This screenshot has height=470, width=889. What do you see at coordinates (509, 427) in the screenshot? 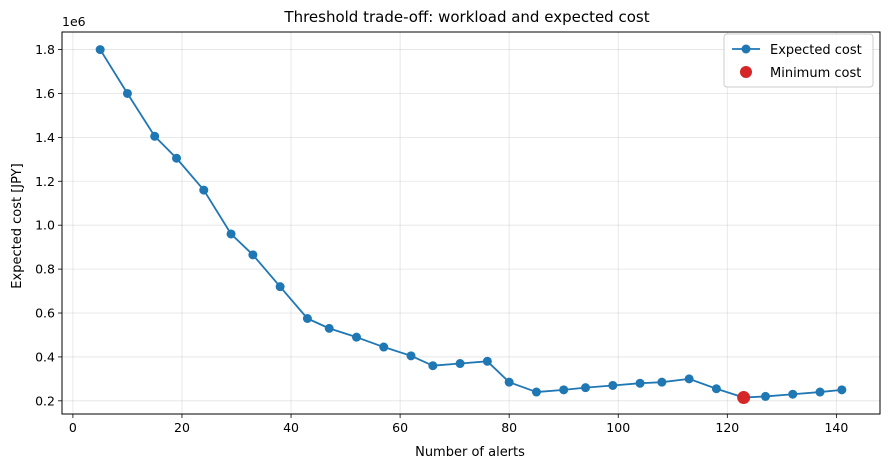
I see `x-tick-label: 80` at bounding box center [509, 427].